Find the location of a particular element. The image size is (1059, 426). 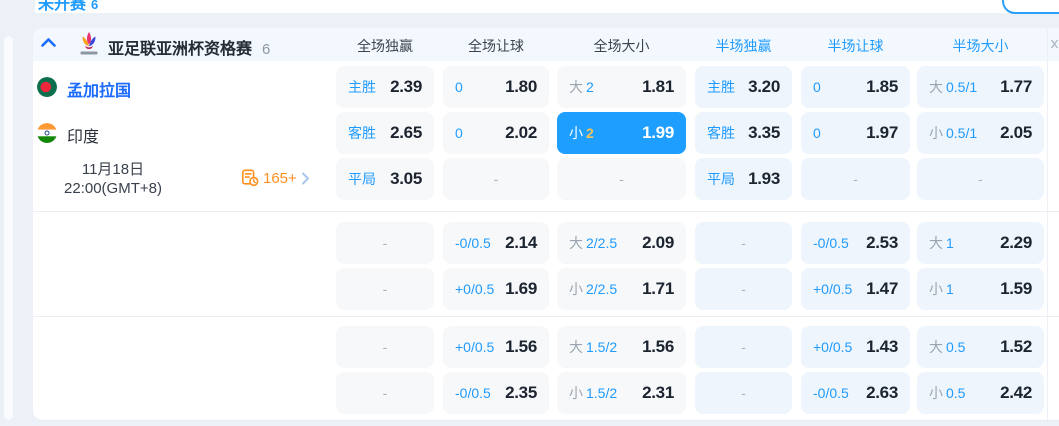

odds-cell: 0 1.85 is located at coordinates (855, 87).